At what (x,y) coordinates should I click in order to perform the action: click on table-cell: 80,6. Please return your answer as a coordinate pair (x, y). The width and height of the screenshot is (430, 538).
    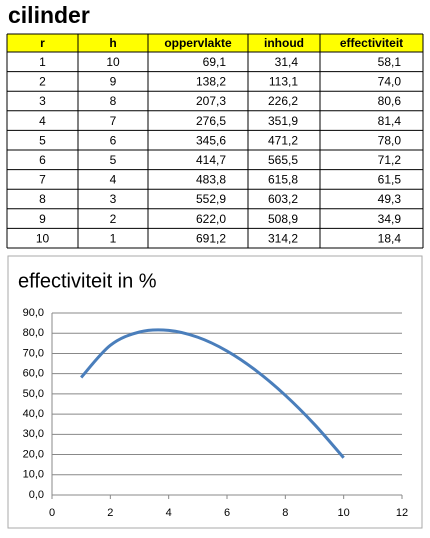
    Looking at the image, I should click on (390, 101).